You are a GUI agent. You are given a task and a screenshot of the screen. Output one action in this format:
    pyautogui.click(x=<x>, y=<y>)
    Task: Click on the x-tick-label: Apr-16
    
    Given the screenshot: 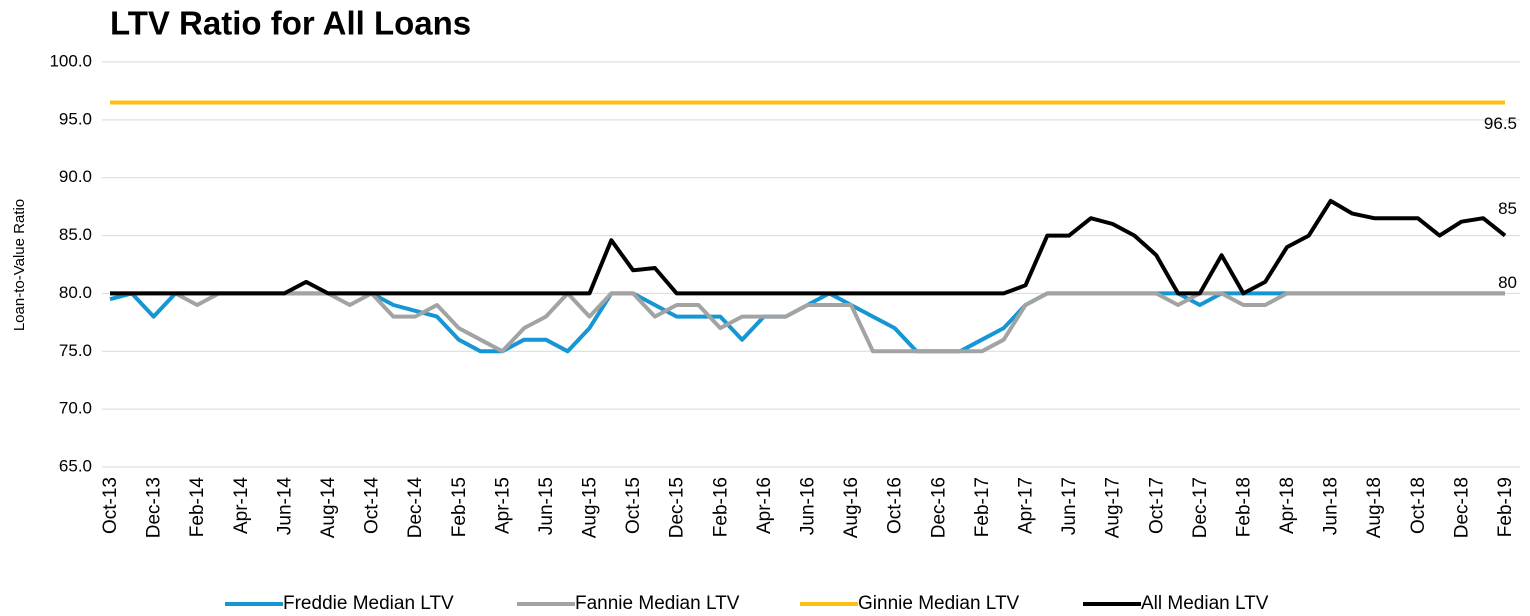 What is the action you would take?
    pyautogui.click(x=764, y=505)
    